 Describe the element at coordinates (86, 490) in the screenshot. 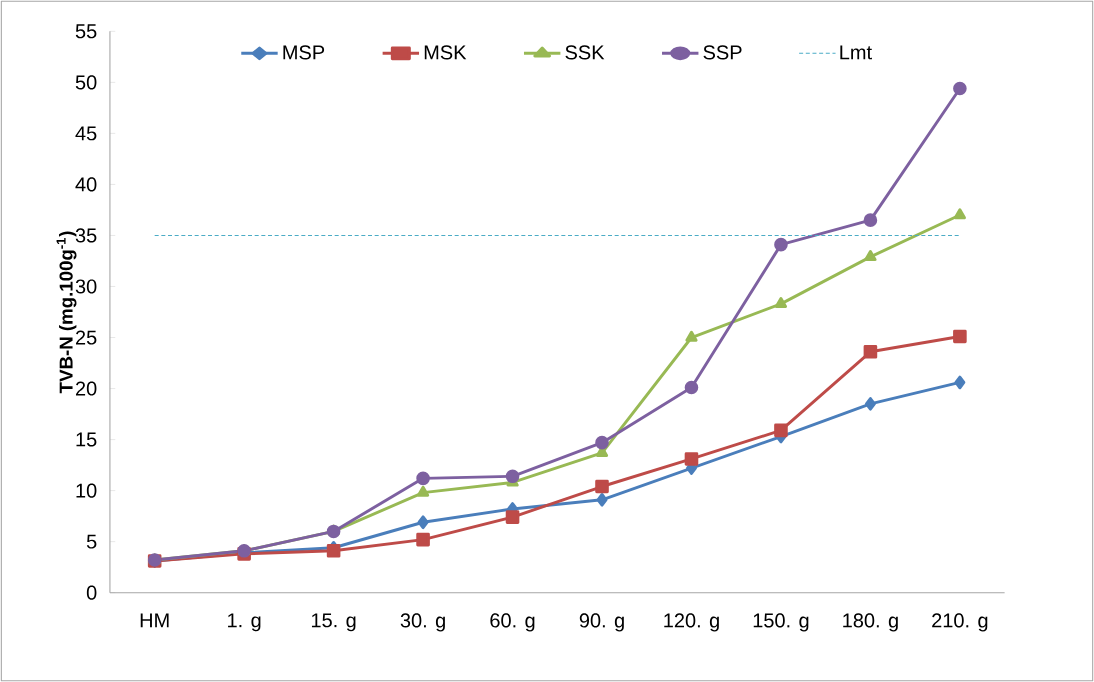

I see `y-tick-label: 10` at that location.